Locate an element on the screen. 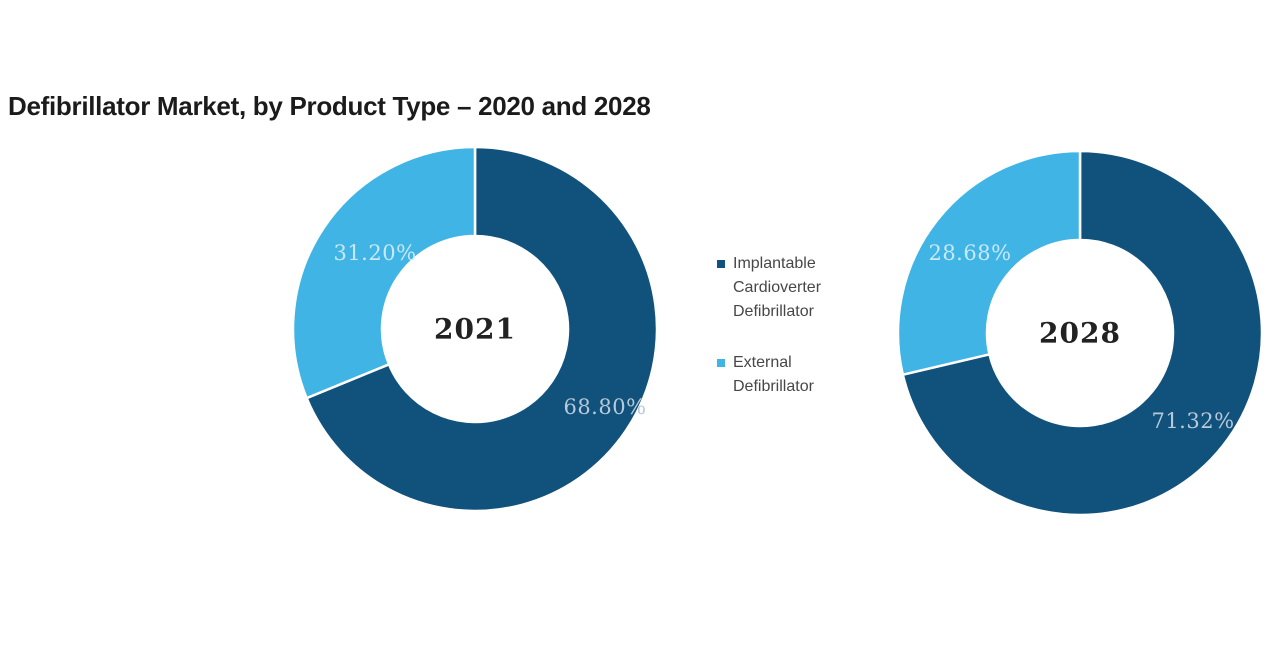 This screenshot has height=670, width=1280. donut-center-year-2028: 2028 is located at coordinates (1080, 333).